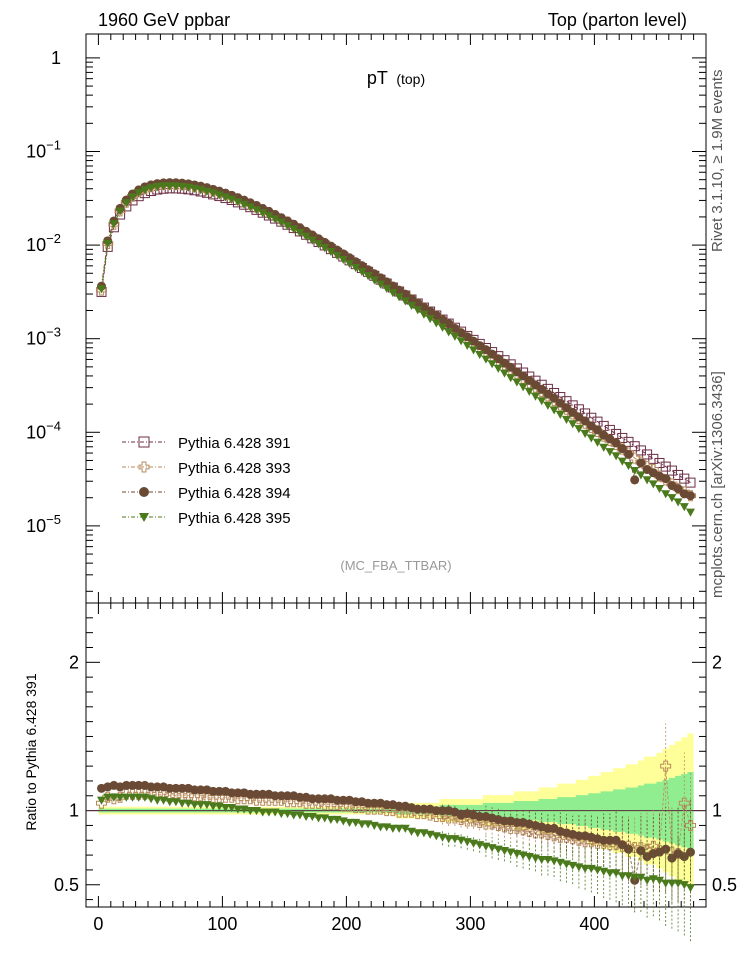  Describe the element at coordinates (74, 662) in the screenshot. I see `ratio-y-tick-label: 2` at that location.